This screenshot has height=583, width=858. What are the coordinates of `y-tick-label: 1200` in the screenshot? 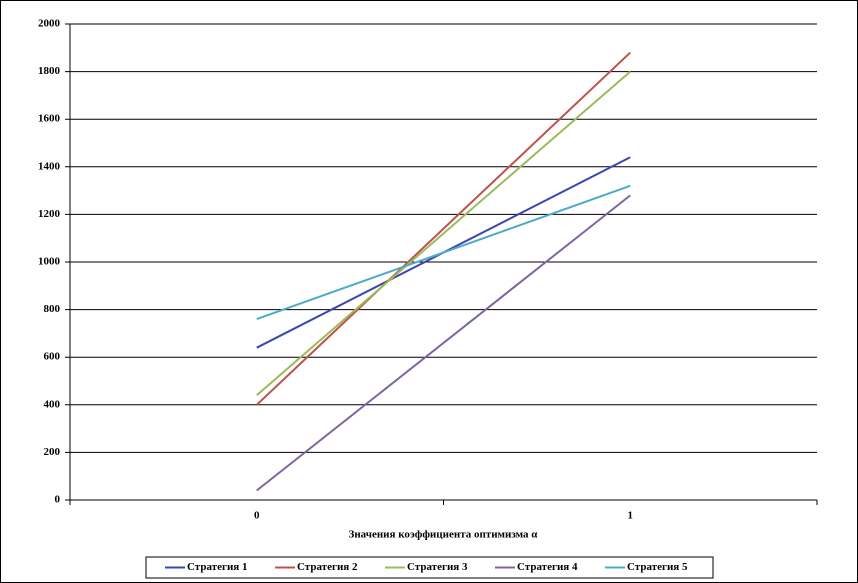 It's located at (49, 214).